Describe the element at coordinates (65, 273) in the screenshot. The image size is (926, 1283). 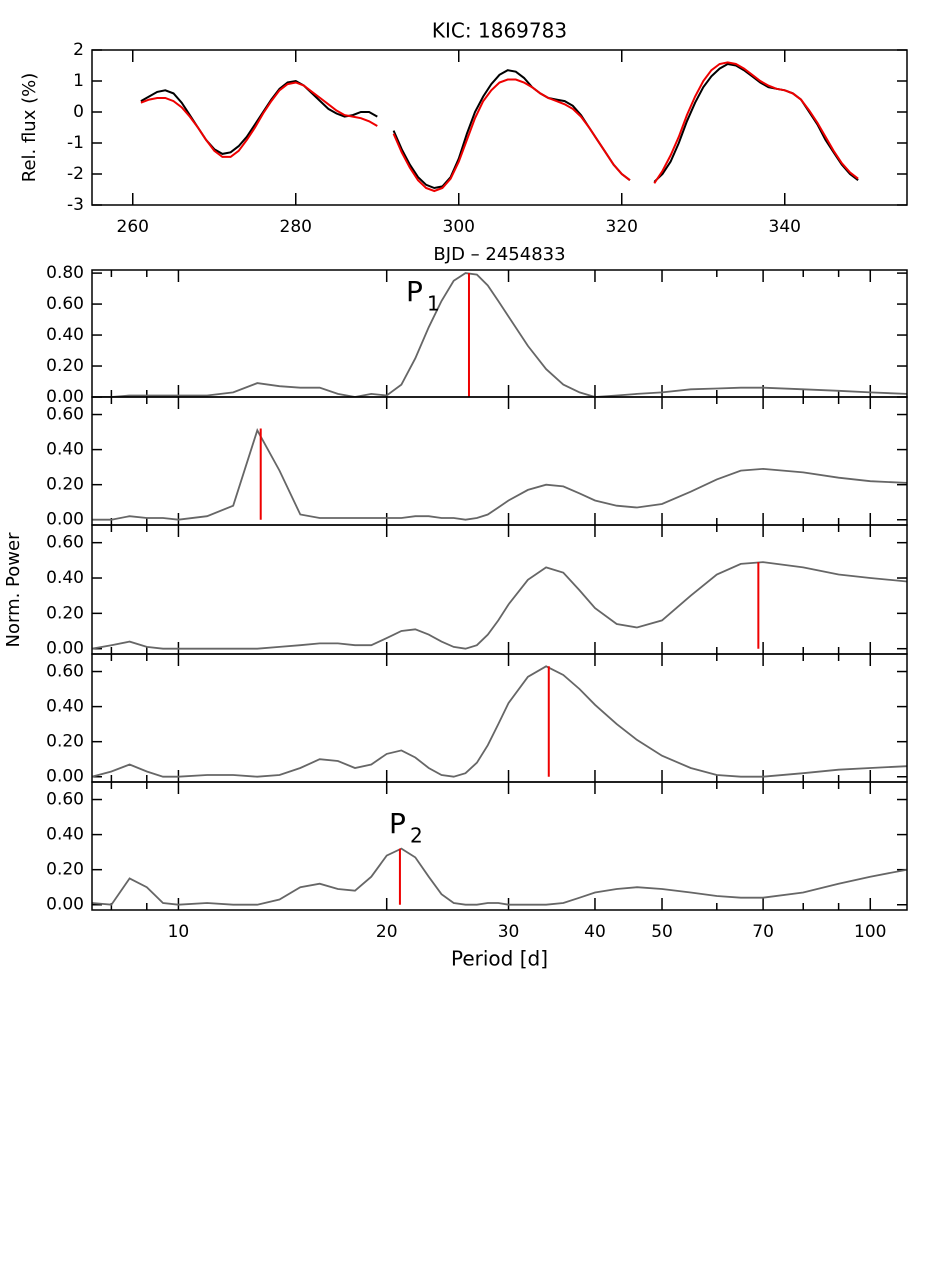
I see `y-tick-label: 0.80` at that location.